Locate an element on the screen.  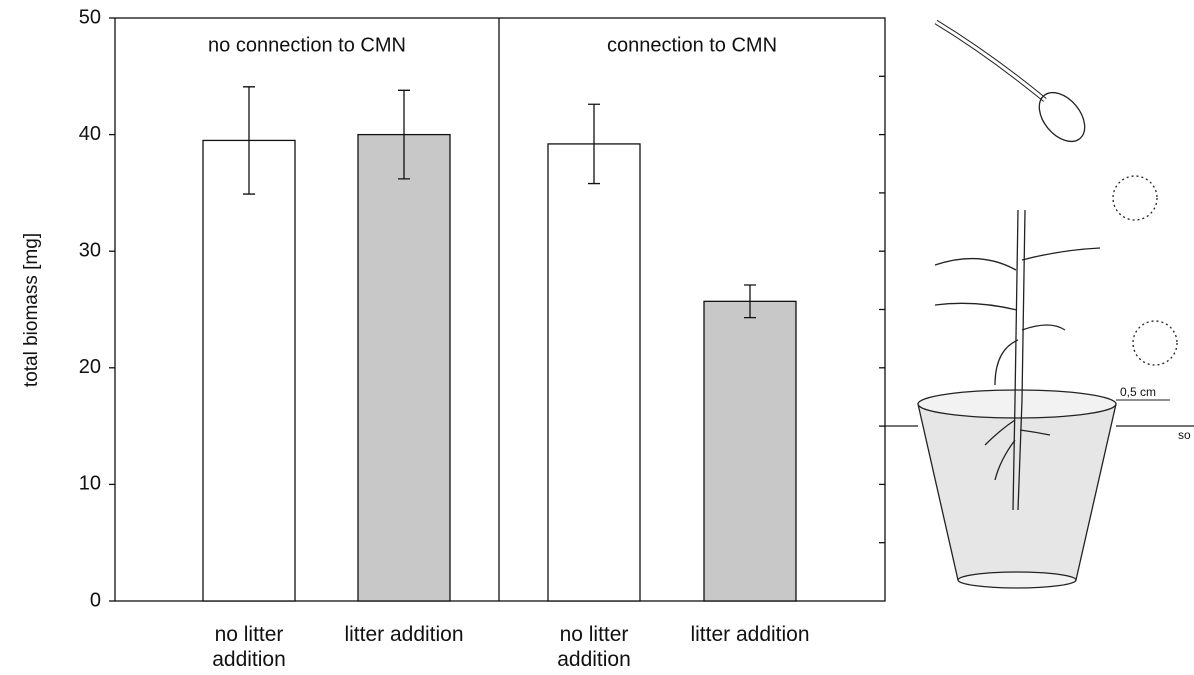
illustration-label: 0,5 cm is located at coordinates (1138, 392).